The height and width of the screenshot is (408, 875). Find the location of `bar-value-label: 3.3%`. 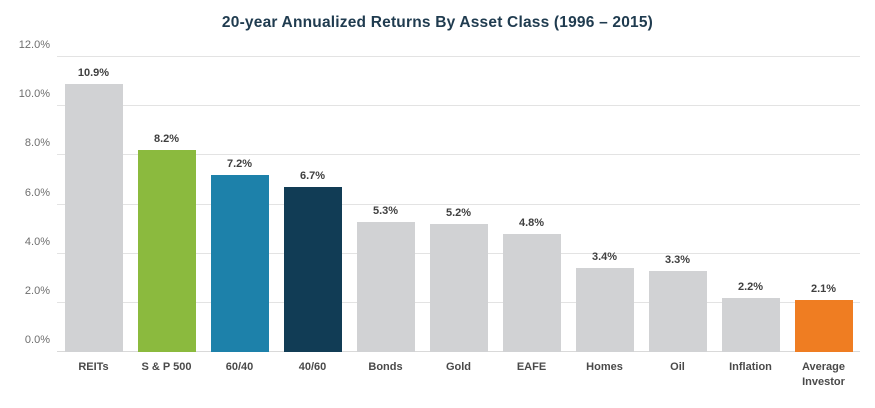

bar-value-label: 3.3% is located at coordinates (677, 259).